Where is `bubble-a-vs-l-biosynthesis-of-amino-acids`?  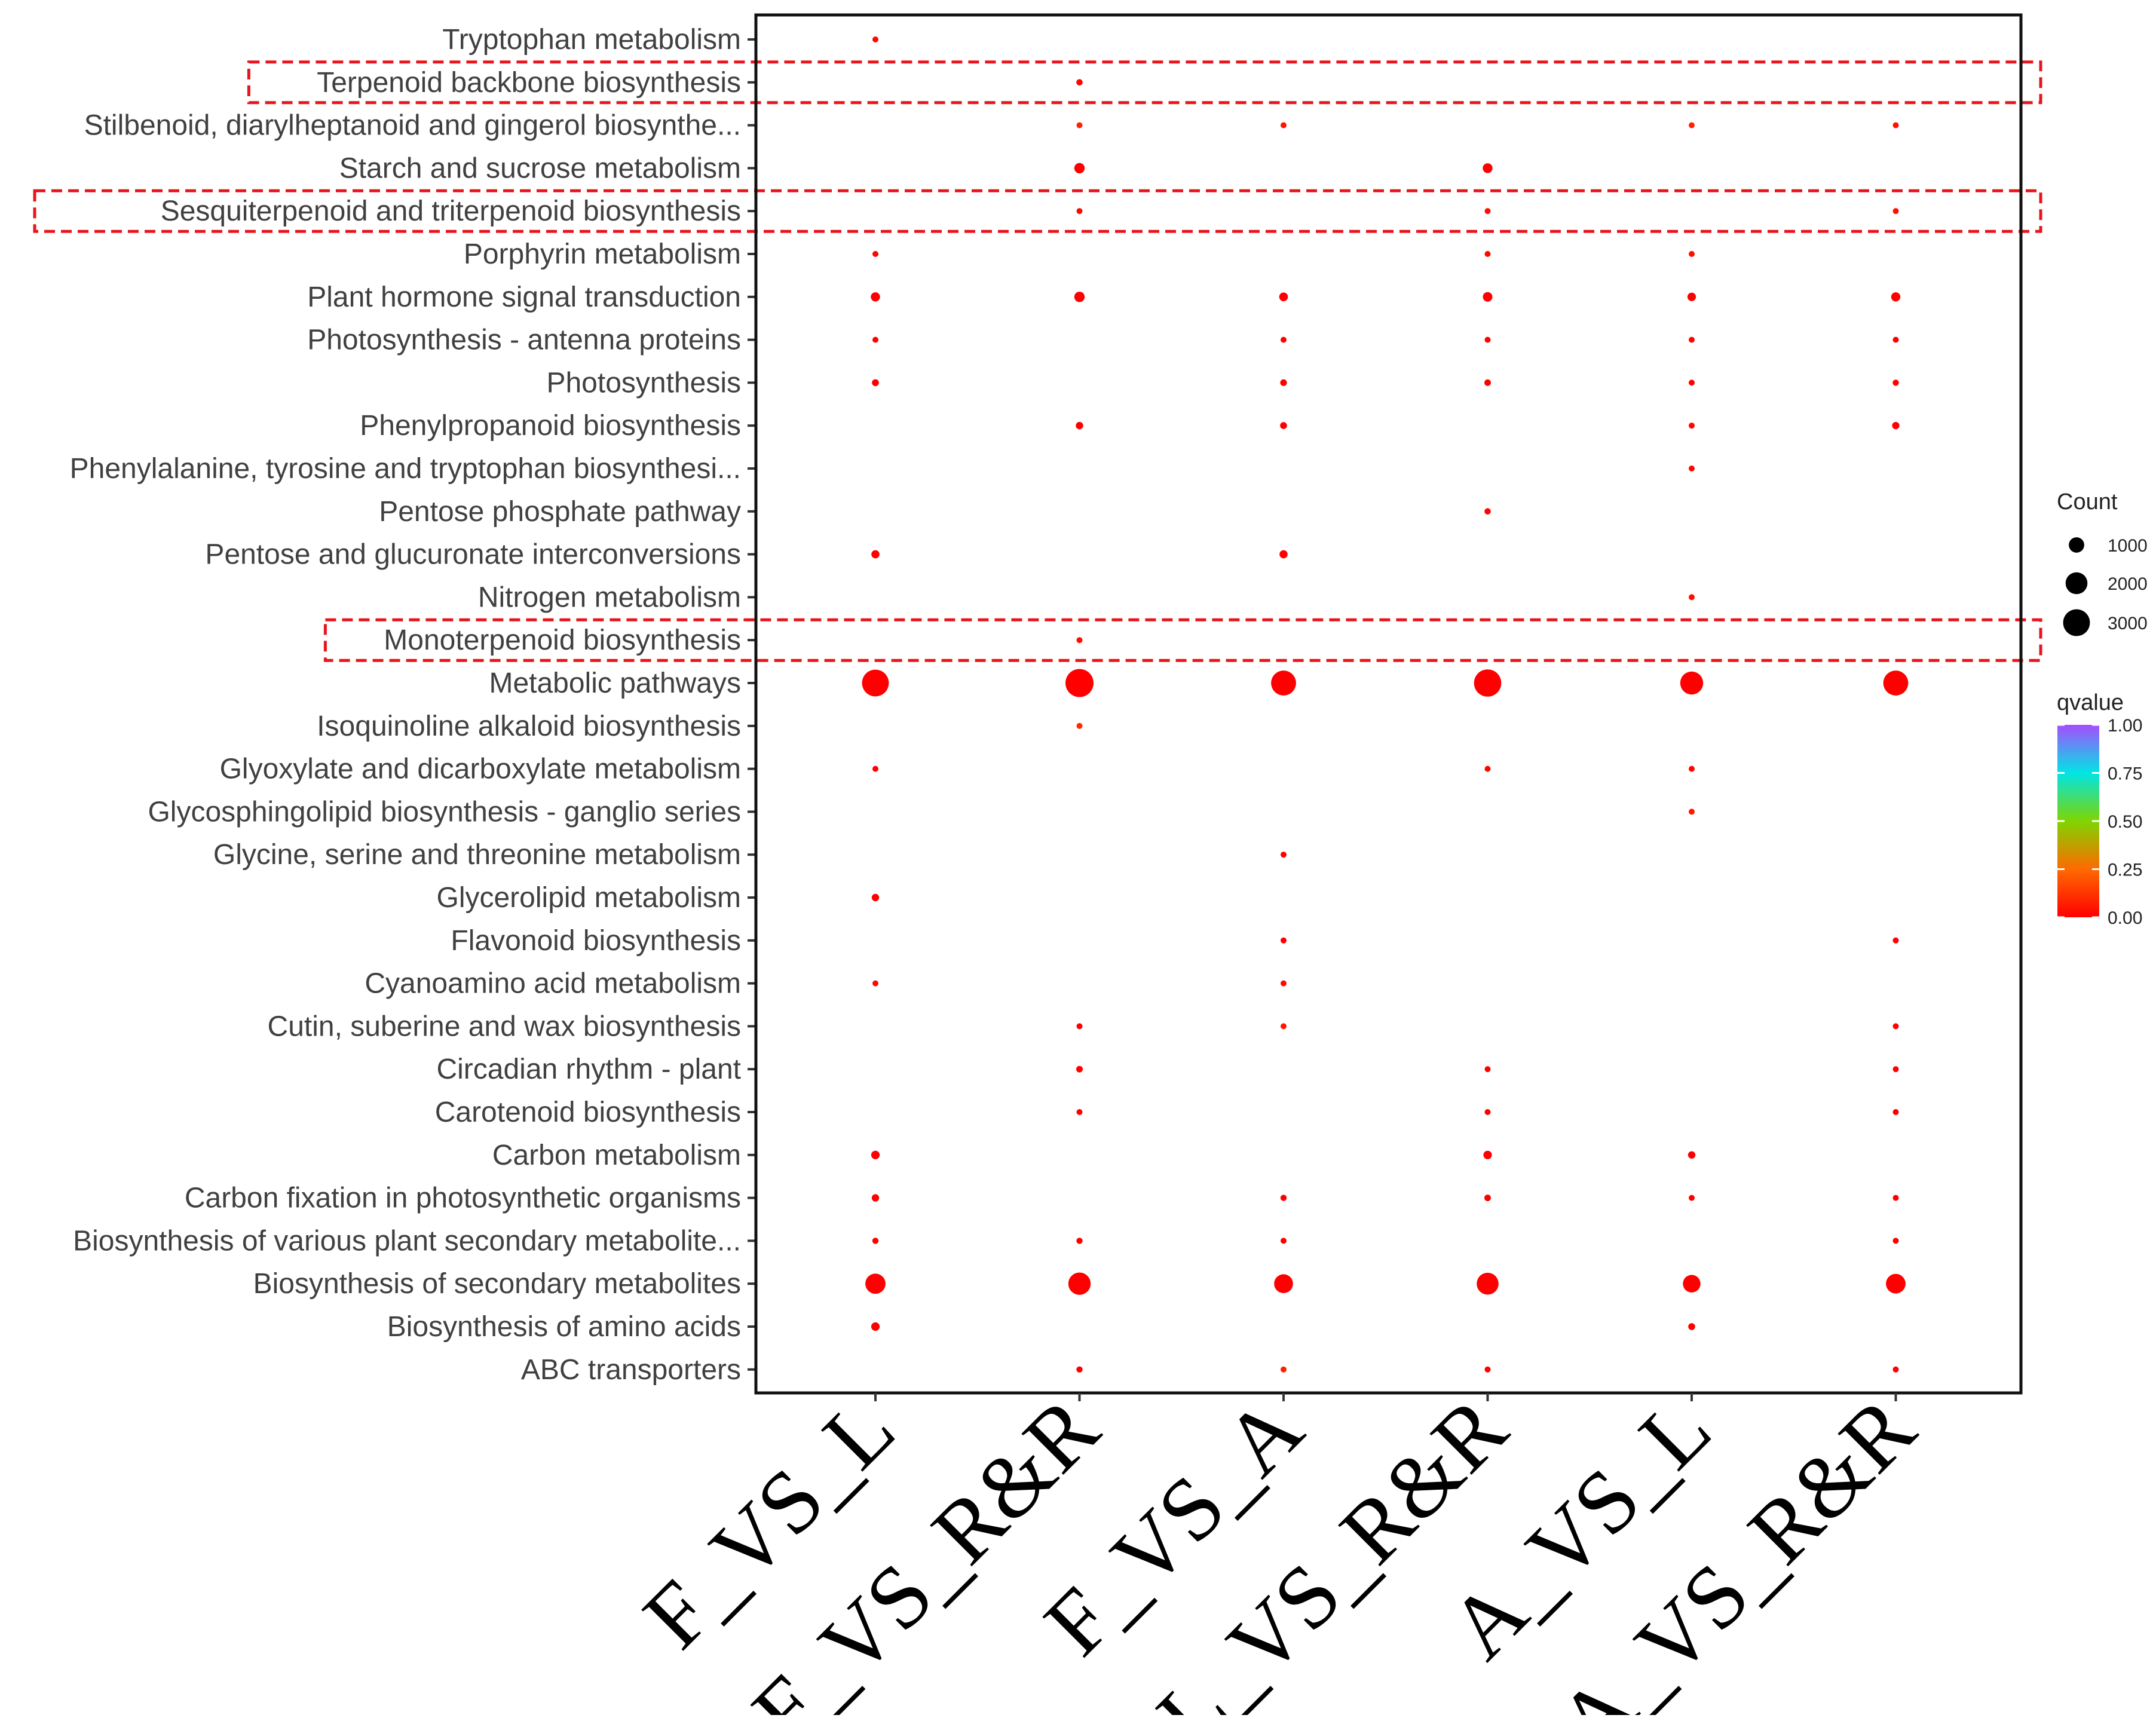 bubble-a-vs-l-biosynthesis-of-amino-acids is located at coordinates (1691, 1326).